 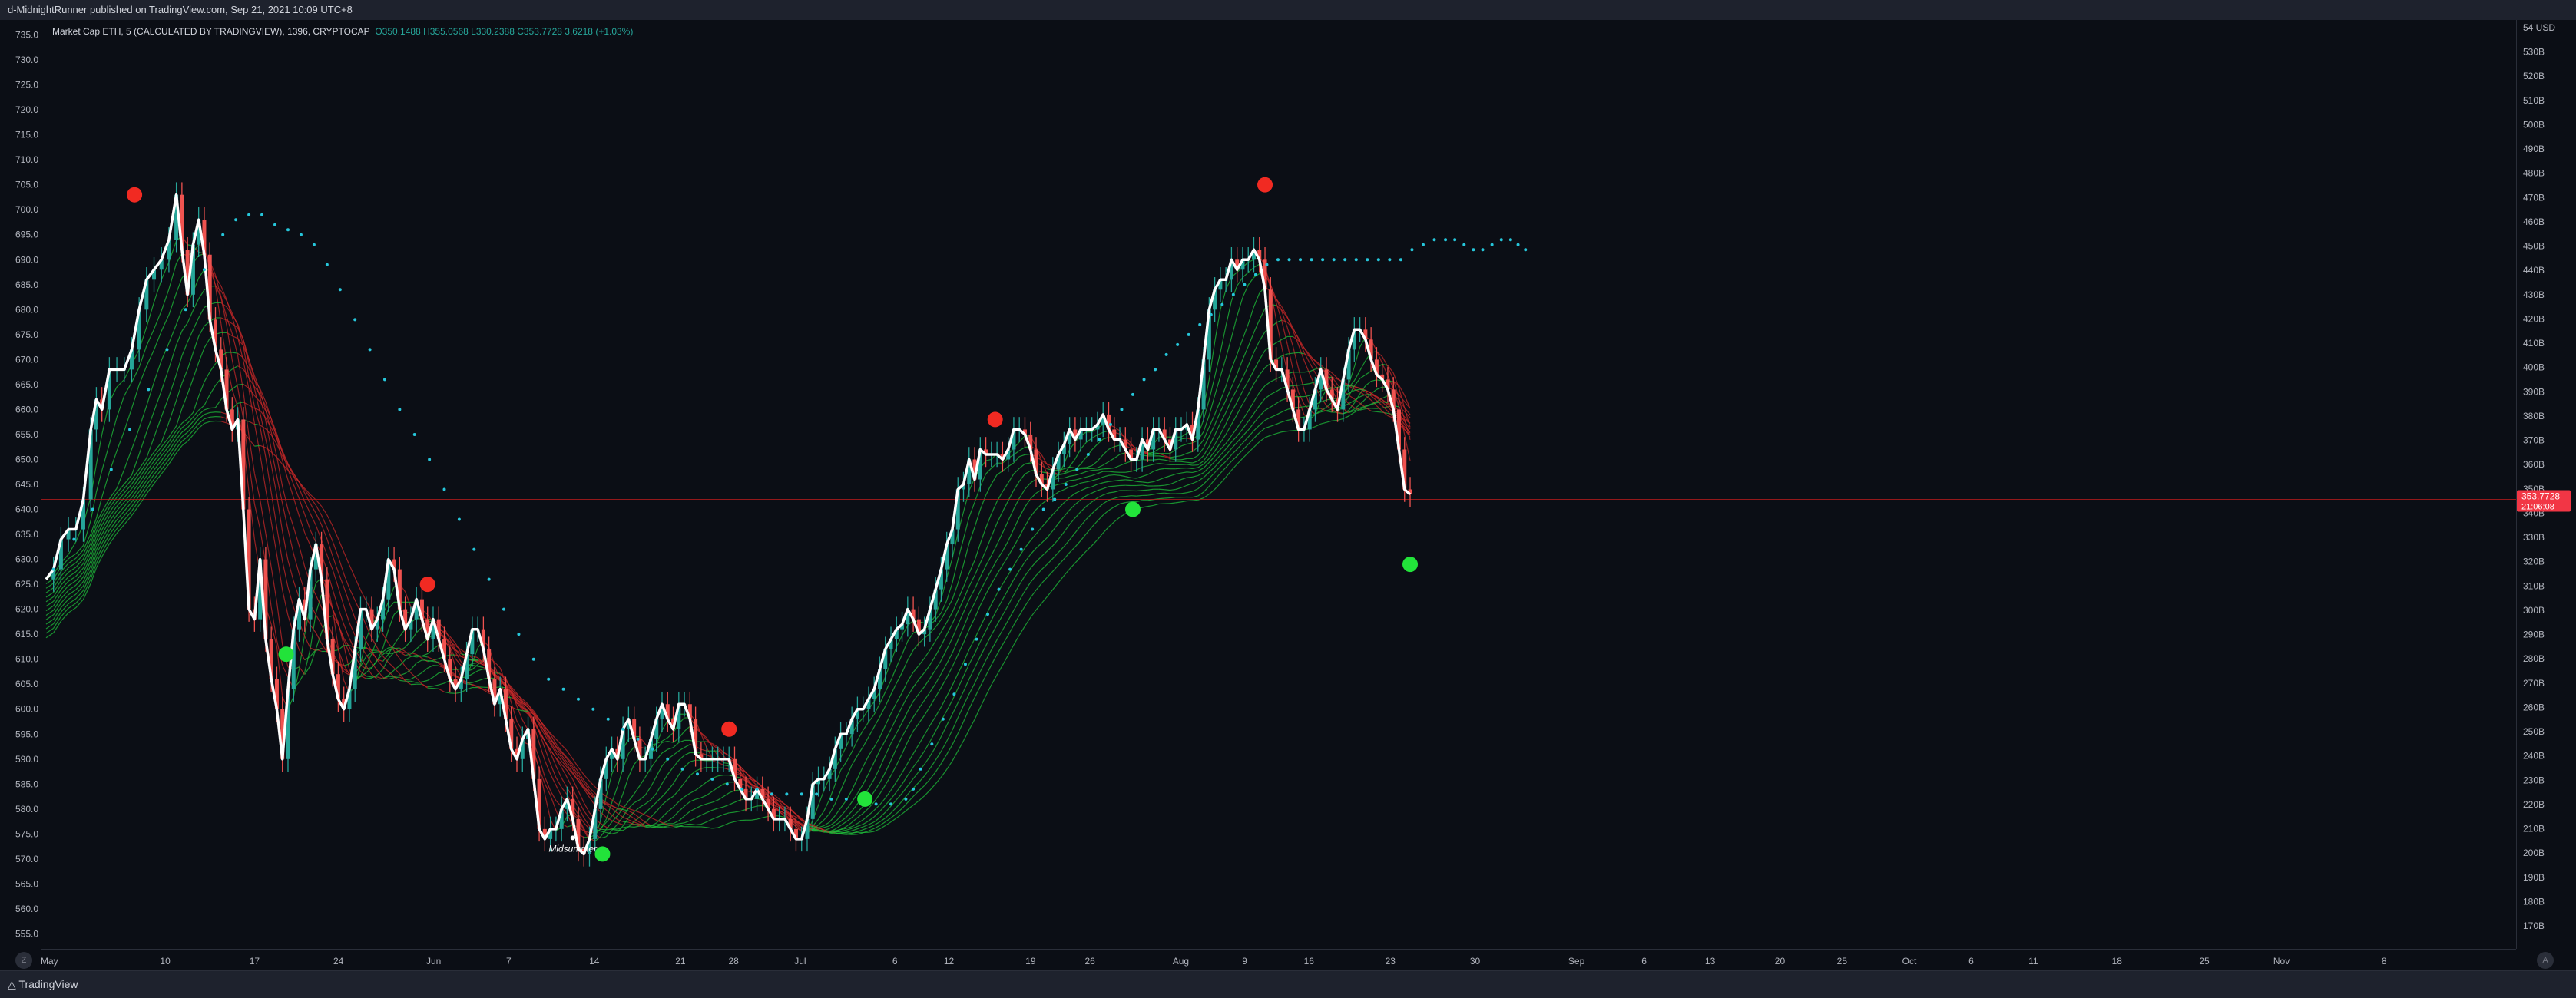 What do you see at coordinates (23, 960) in the screenshot?
I see `auto-scale-left-button: Z` at bounding box center [23, 960].